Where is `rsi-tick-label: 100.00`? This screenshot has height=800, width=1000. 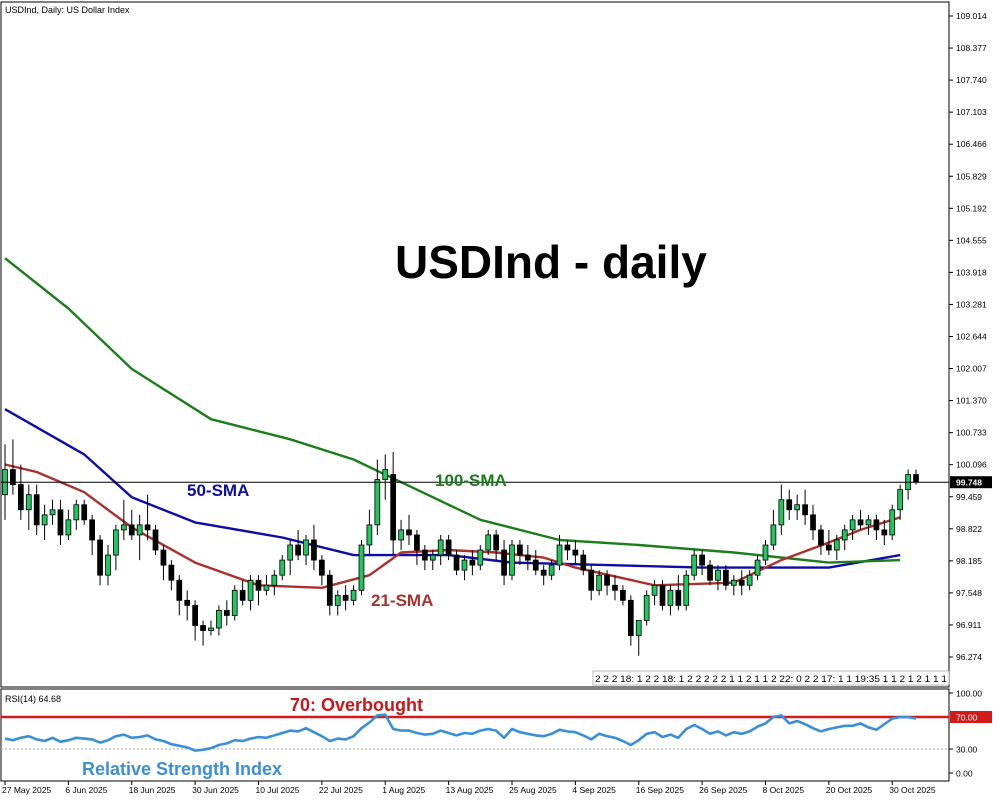
rsi-tick-label: 100.00 is located at coordinates (969, 694).